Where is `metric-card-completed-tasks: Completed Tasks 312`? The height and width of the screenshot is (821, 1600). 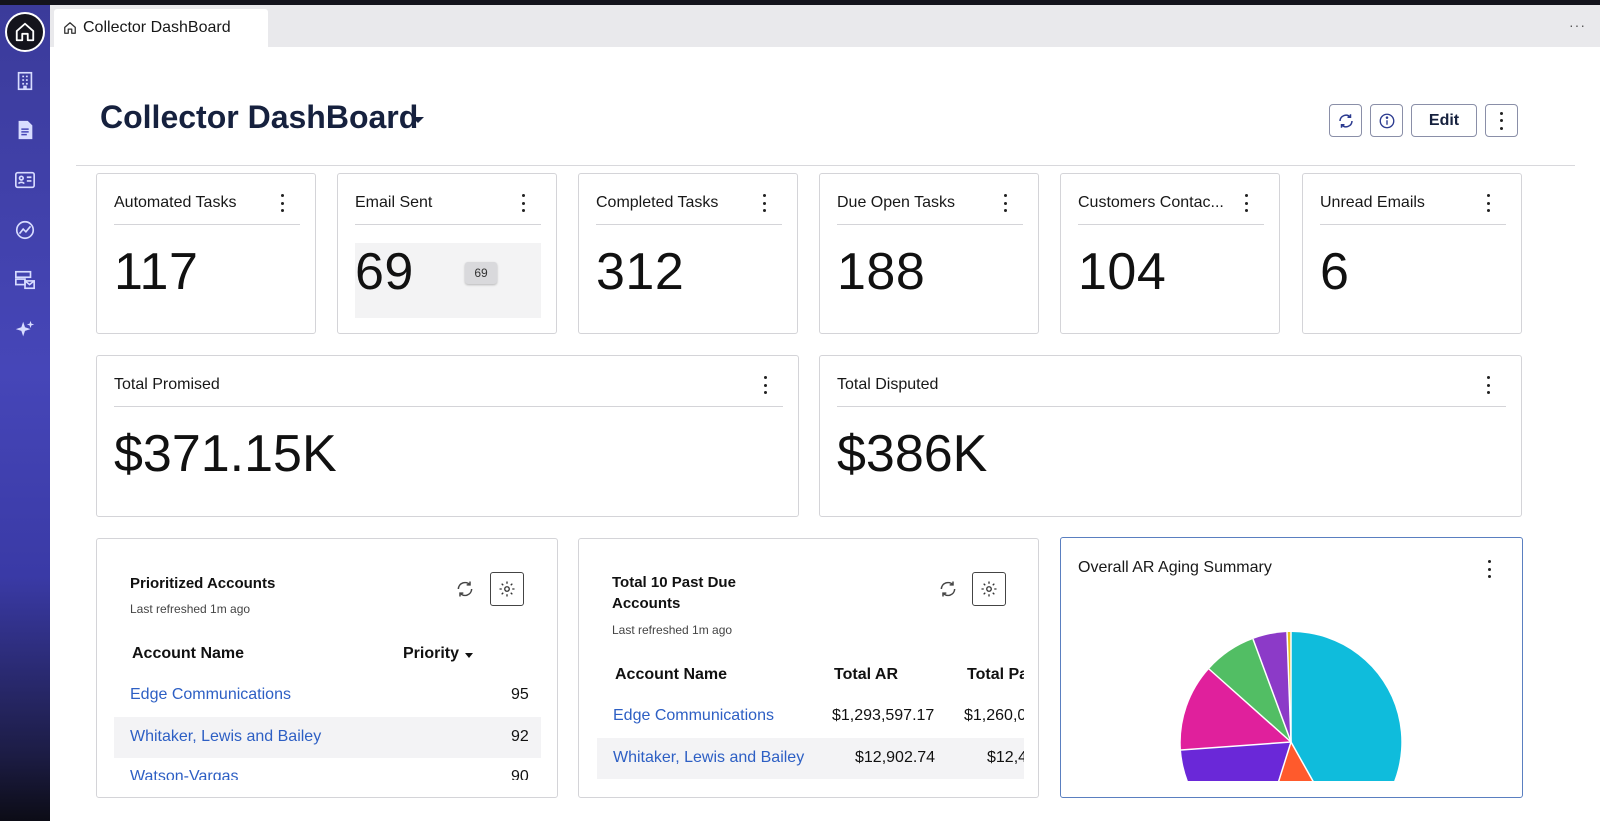
metric-card-completed-tasks: Completed Tasks 312 is located at coordinates (688, 253).